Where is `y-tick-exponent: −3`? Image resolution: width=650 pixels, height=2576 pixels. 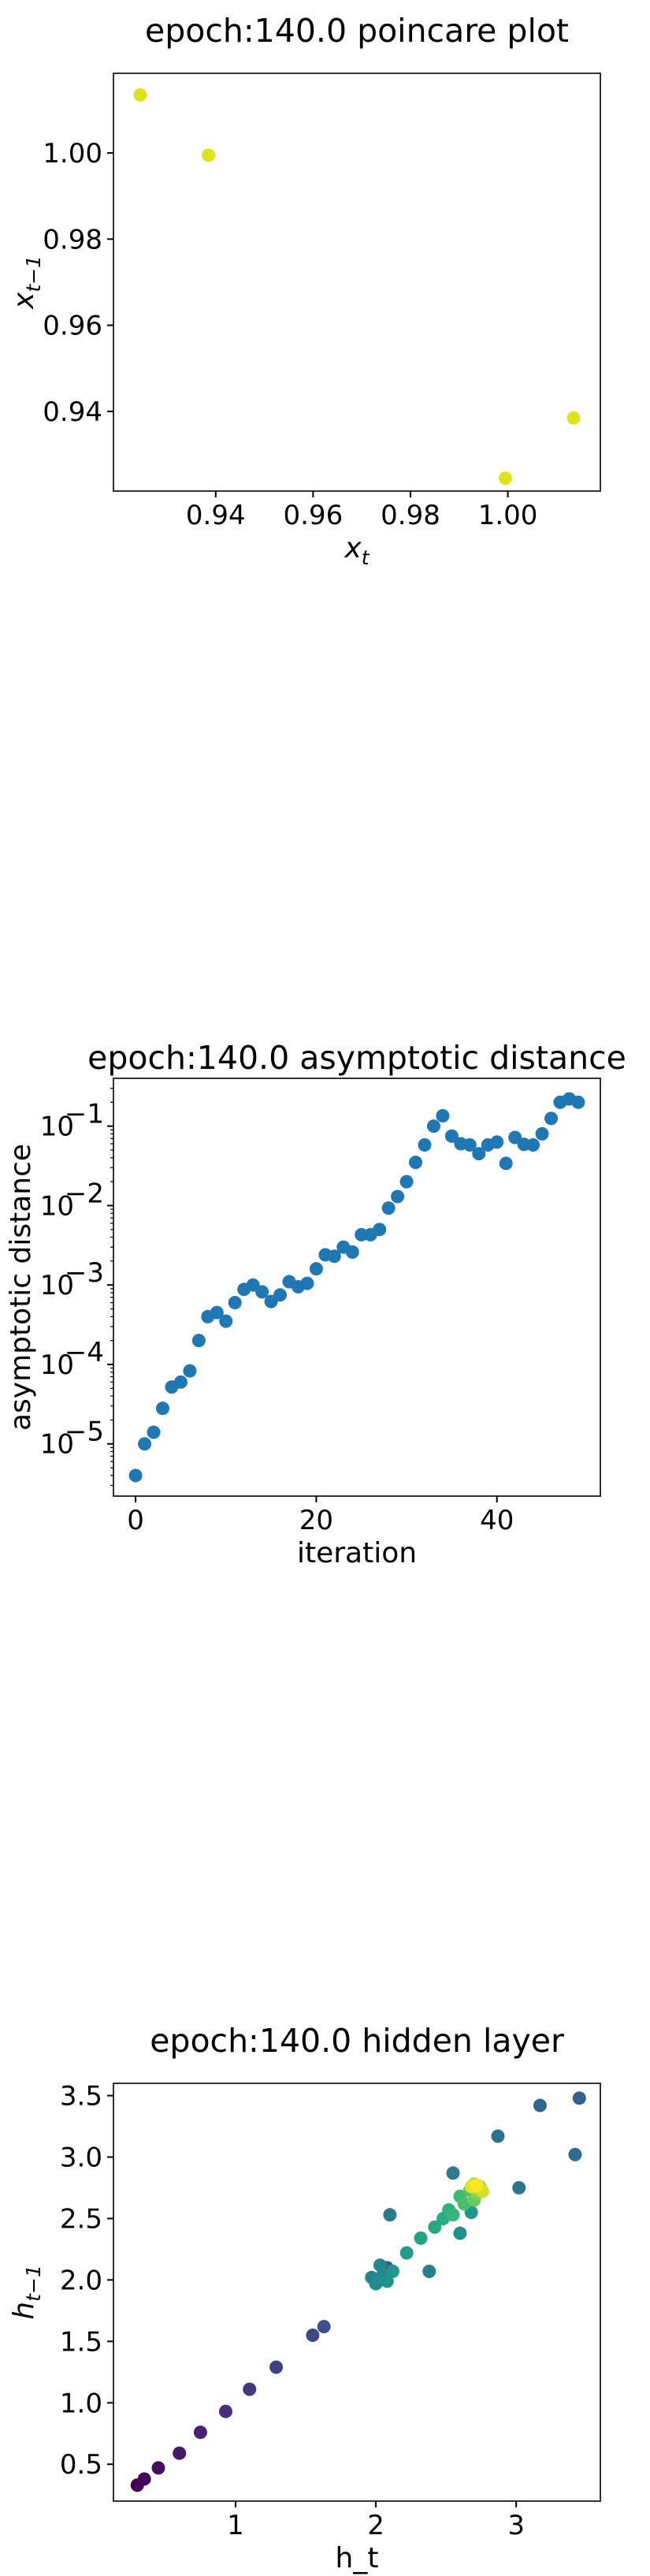
y-tick-exponent: −3 is located at coordinates (84, 1273).